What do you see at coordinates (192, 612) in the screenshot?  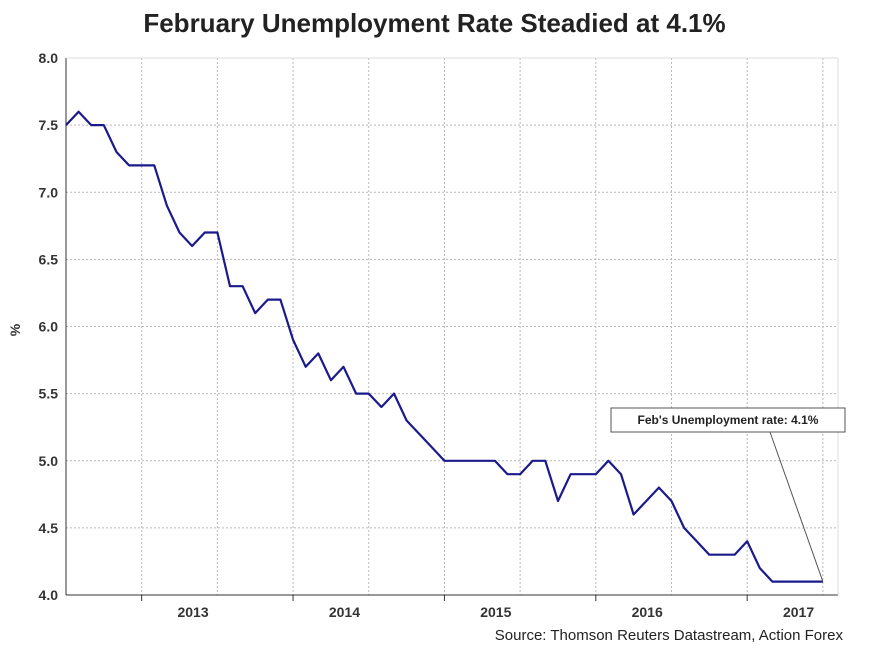 I see `x-tick-label: 2013` at bounding box center [192, 612].